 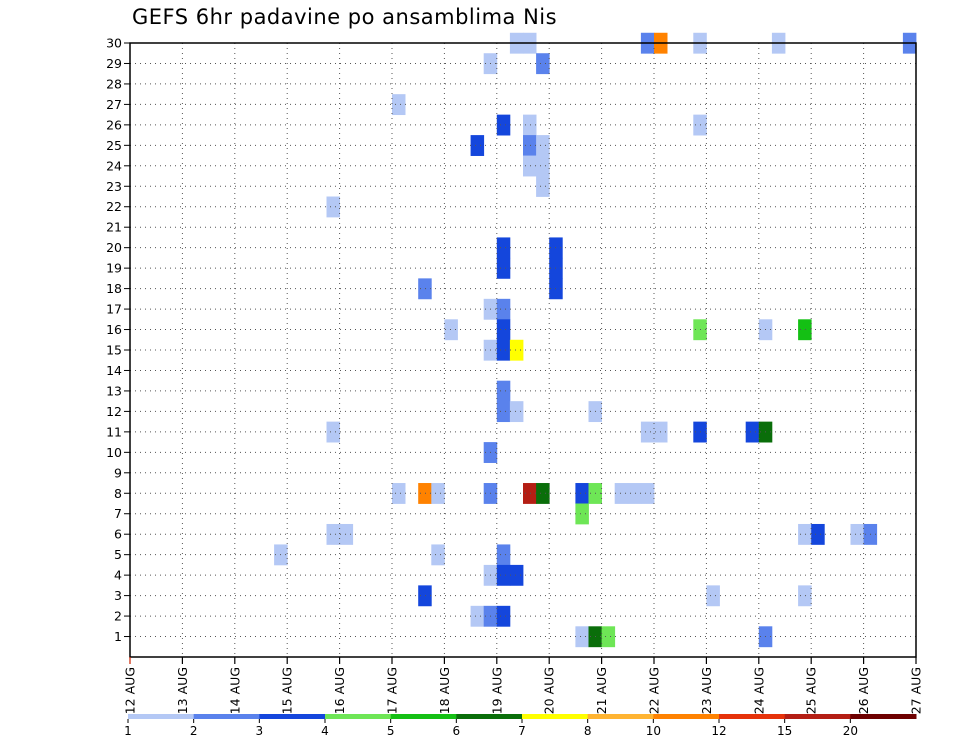 I want to click on x-tick-label: 13 AUG, so click(x=182, y=690).